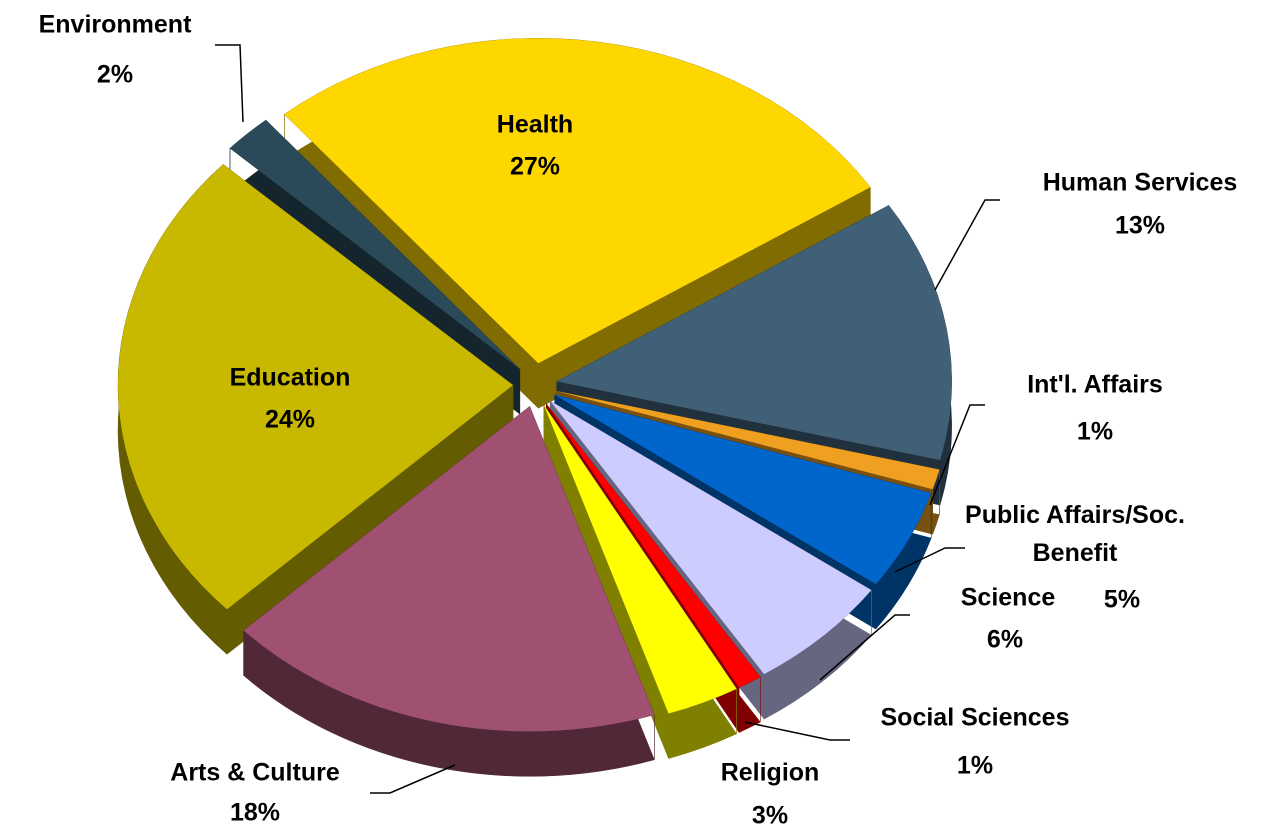 The width and height of the screenshot is (1270, 832). I want to click on value-label: 27%, so click(535, 166).